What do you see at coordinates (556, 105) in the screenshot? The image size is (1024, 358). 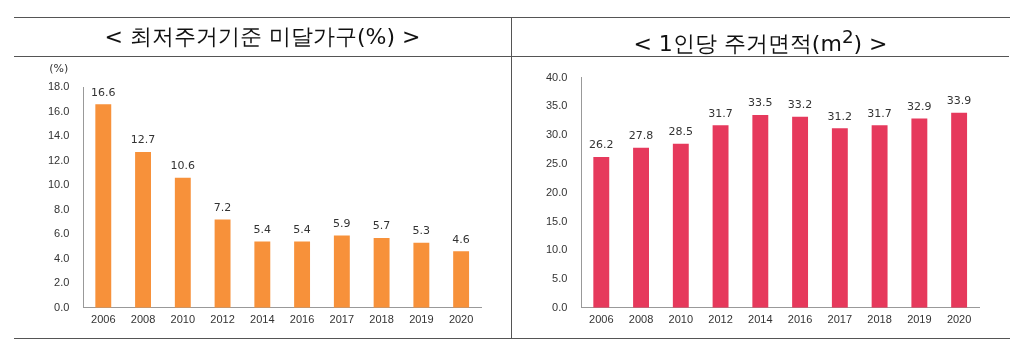 I see `y-tick-label: 35.0` at bounding box center [556, 105].